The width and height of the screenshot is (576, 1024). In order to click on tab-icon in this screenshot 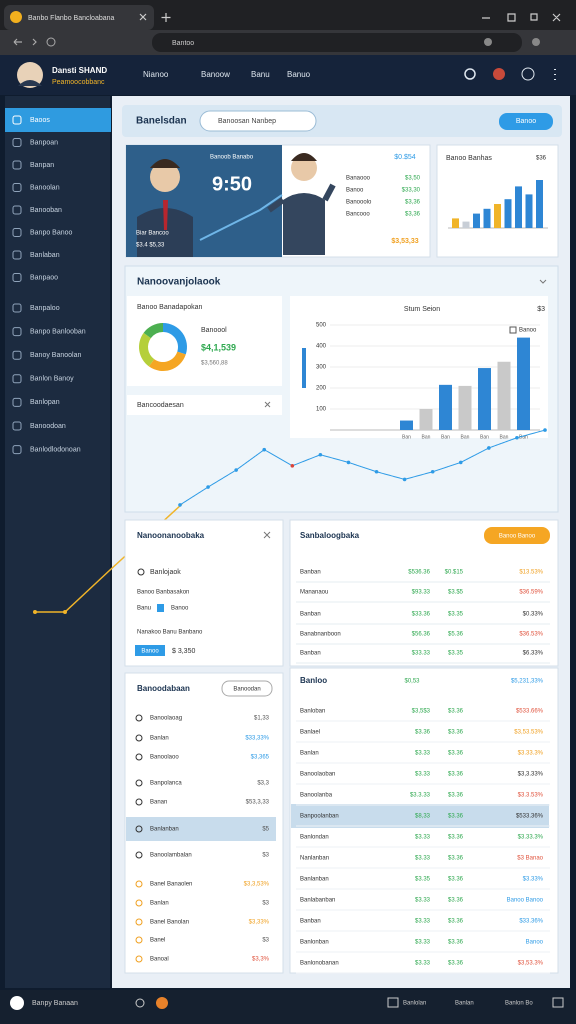, I will do `click(16, 17)`.